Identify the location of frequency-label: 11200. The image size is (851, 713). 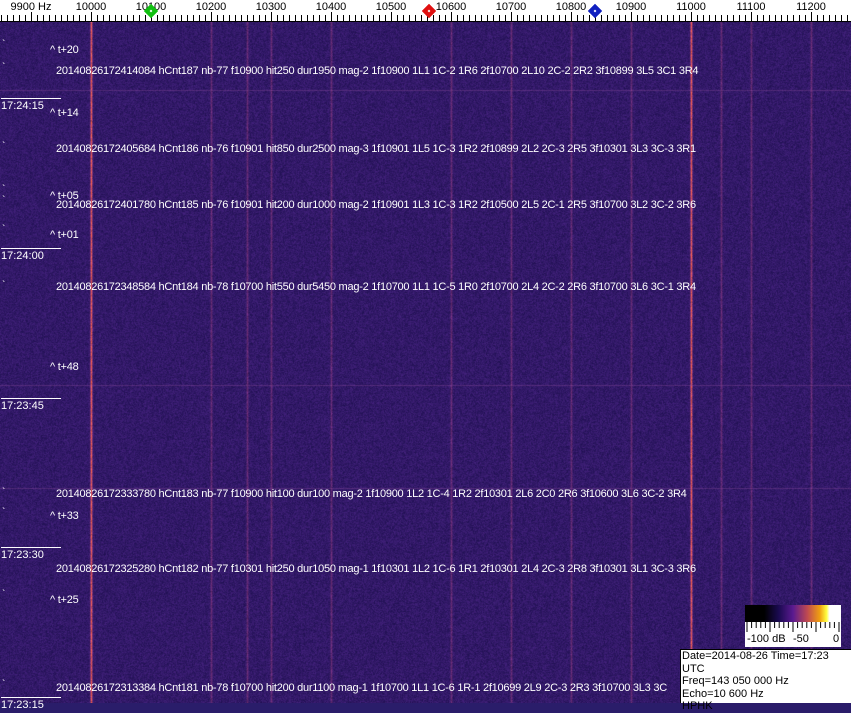
(811, 7).